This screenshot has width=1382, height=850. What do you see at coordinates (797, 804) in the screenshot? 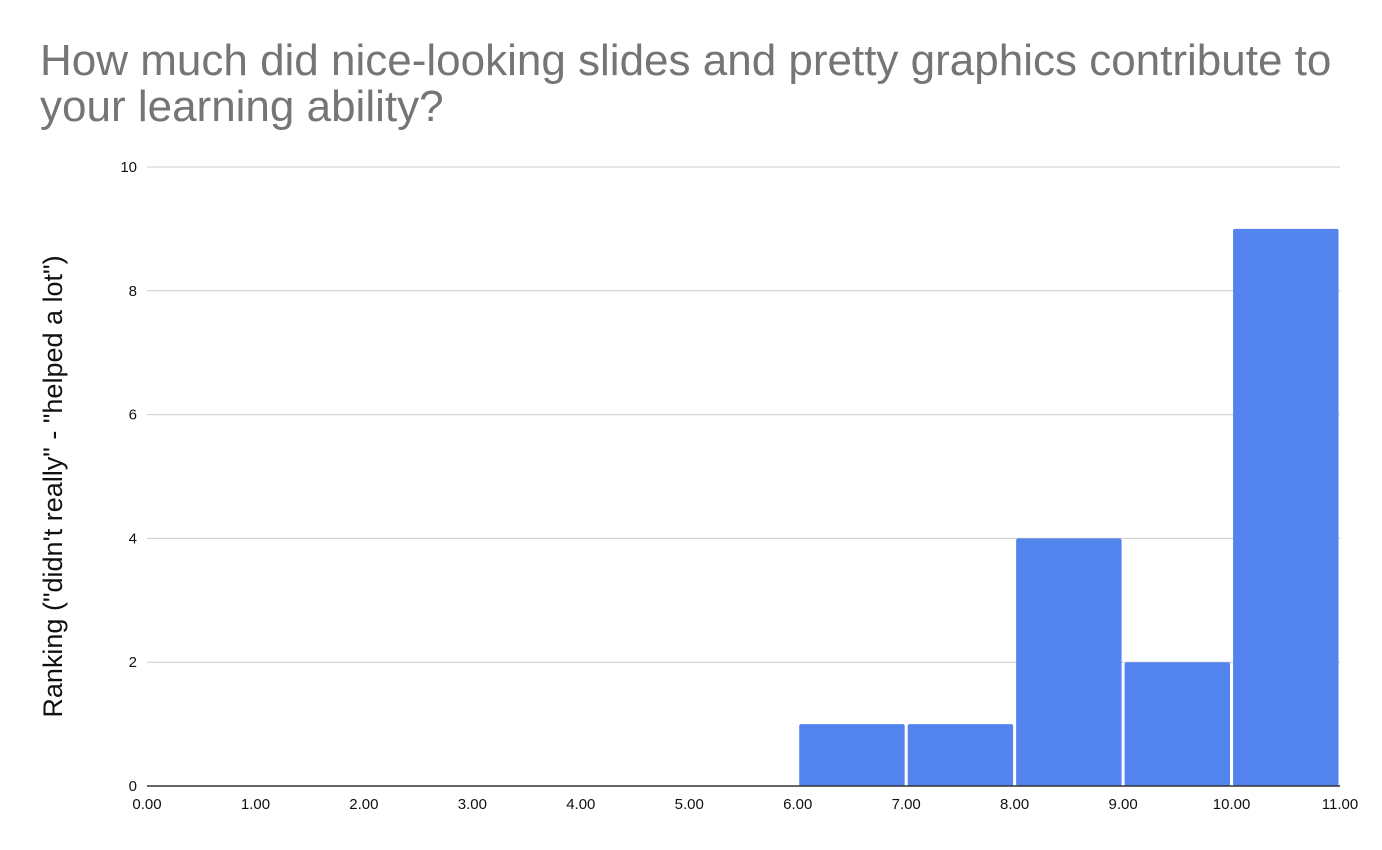
I see `x-tick-label: 6.00` at bounding box center [797, 804].